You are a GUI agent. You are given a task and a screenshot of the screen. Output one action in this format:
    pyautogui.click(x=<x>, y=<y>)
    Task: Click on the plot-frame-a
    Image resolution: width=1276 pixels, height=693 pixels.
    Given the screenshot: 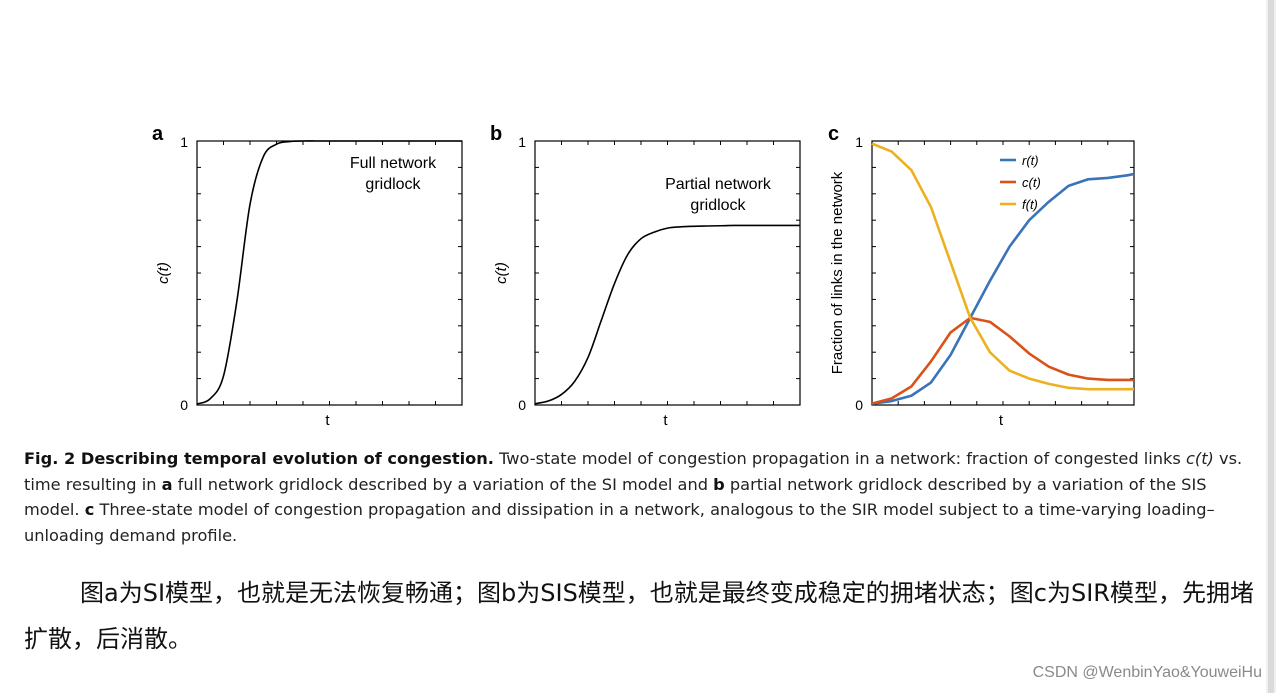 What is the action you would take?
    pyautogui.click(x=329, y=273)
    